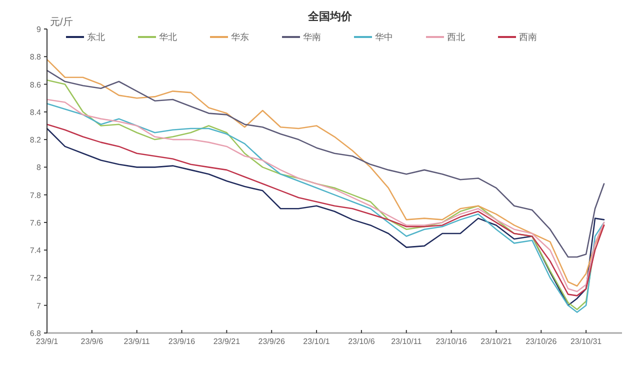 The image size is (640, 365). Describe the element at coordinates (227, 341) in the screenshot. I see `x-tick-label: 23/9/21` at that location.